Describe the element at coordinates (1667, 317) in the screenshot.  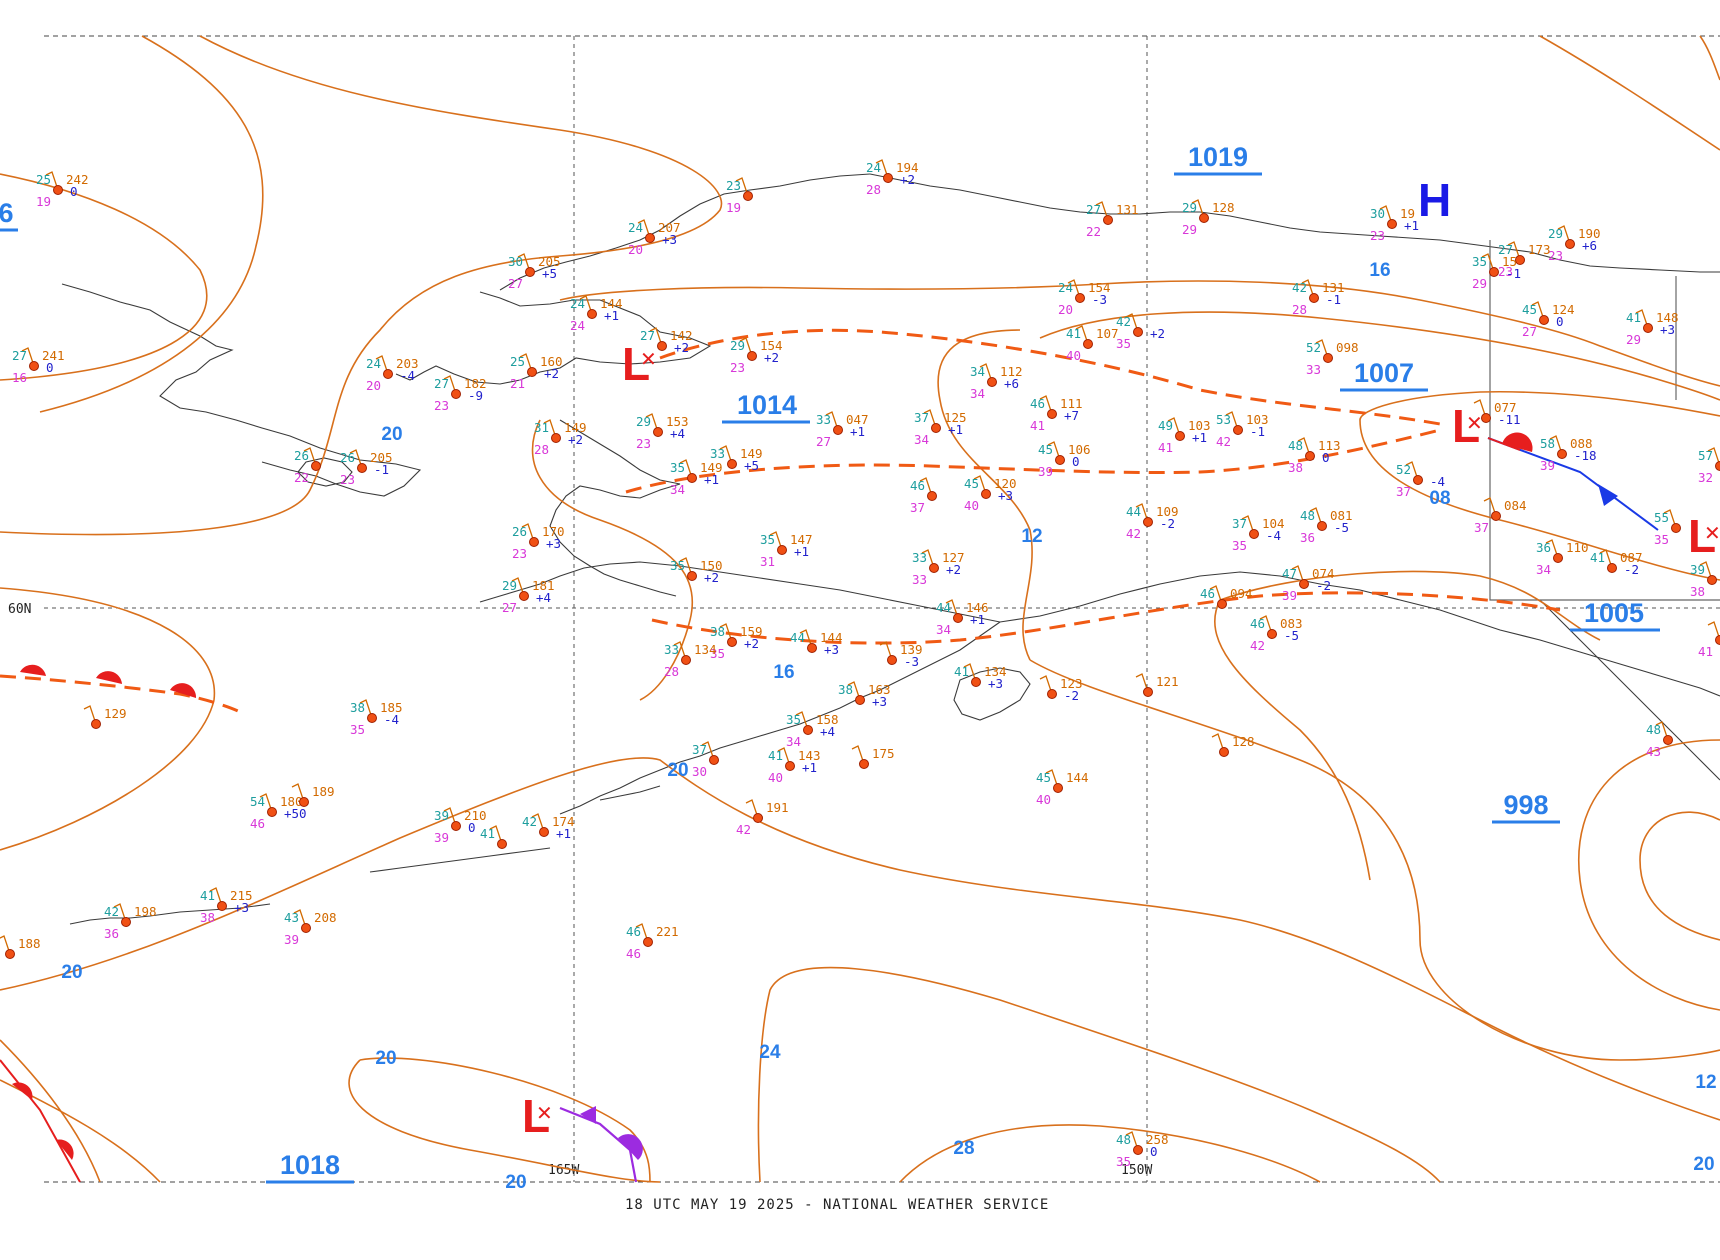
I see `station-pressure: 148` at that location.